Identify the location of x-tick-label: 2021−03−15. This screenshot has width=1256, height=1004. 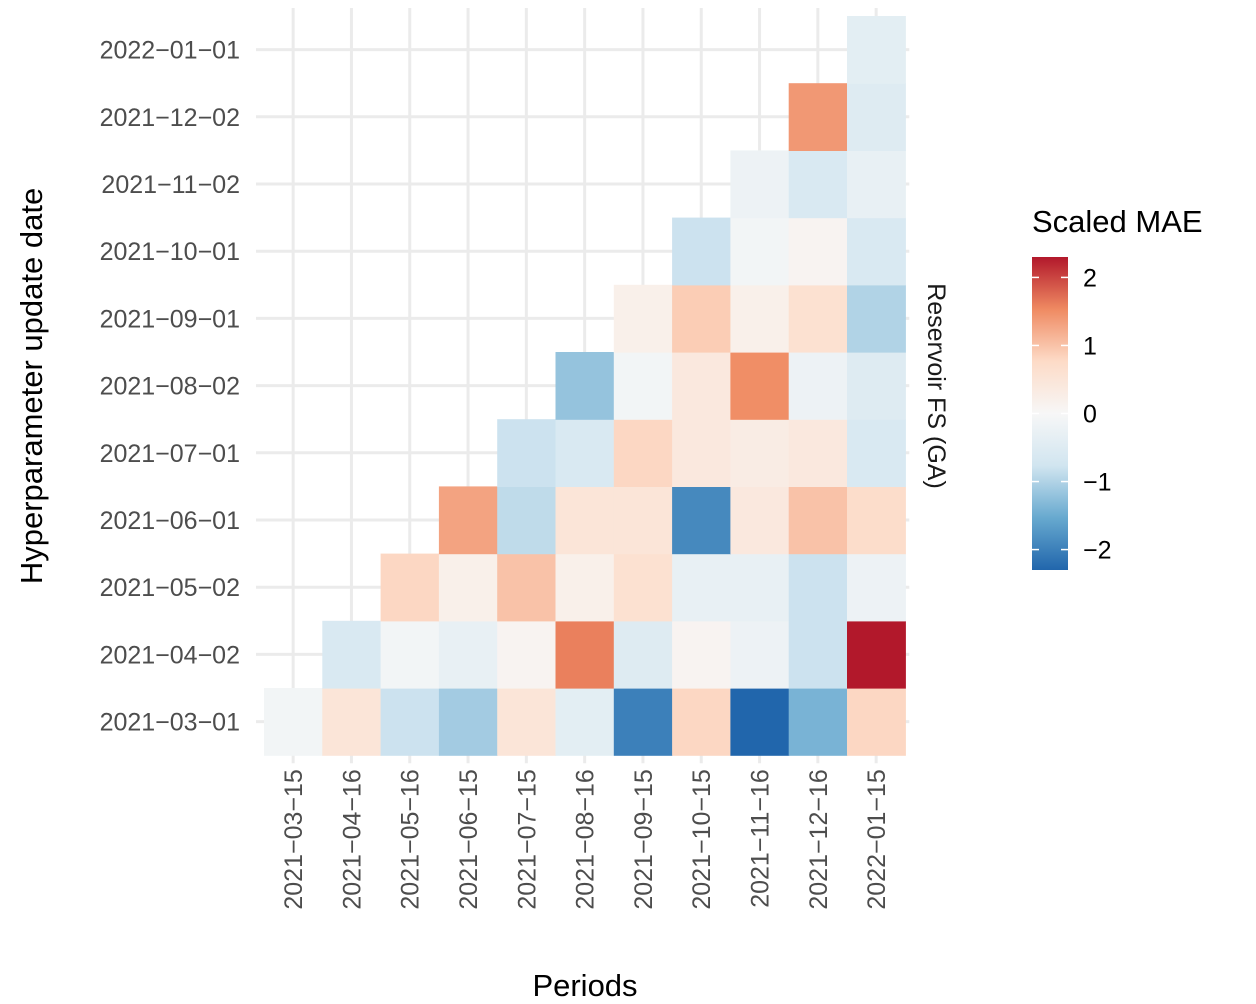
(294, 839).